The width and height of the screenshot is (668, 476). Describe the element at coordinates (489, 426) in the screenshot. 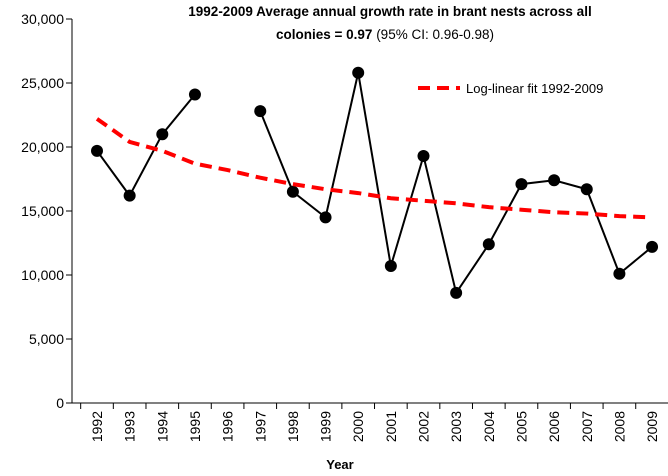

I see `x-tick-label: 2004` at that location.